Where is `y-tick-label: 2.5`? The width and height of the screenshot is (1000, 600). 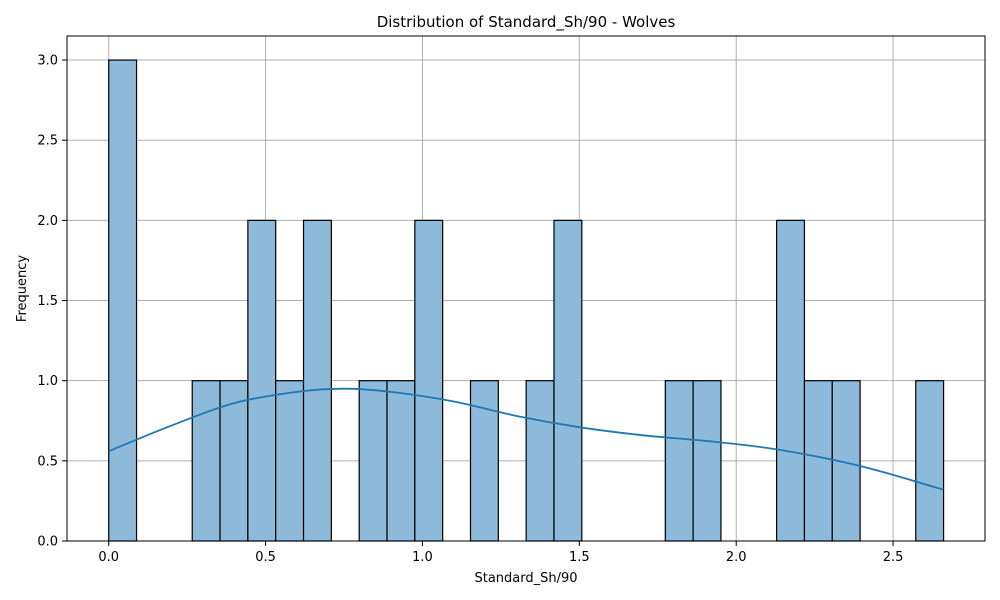
y-tick-label: 2.5 is located at coordinates (47, 141).